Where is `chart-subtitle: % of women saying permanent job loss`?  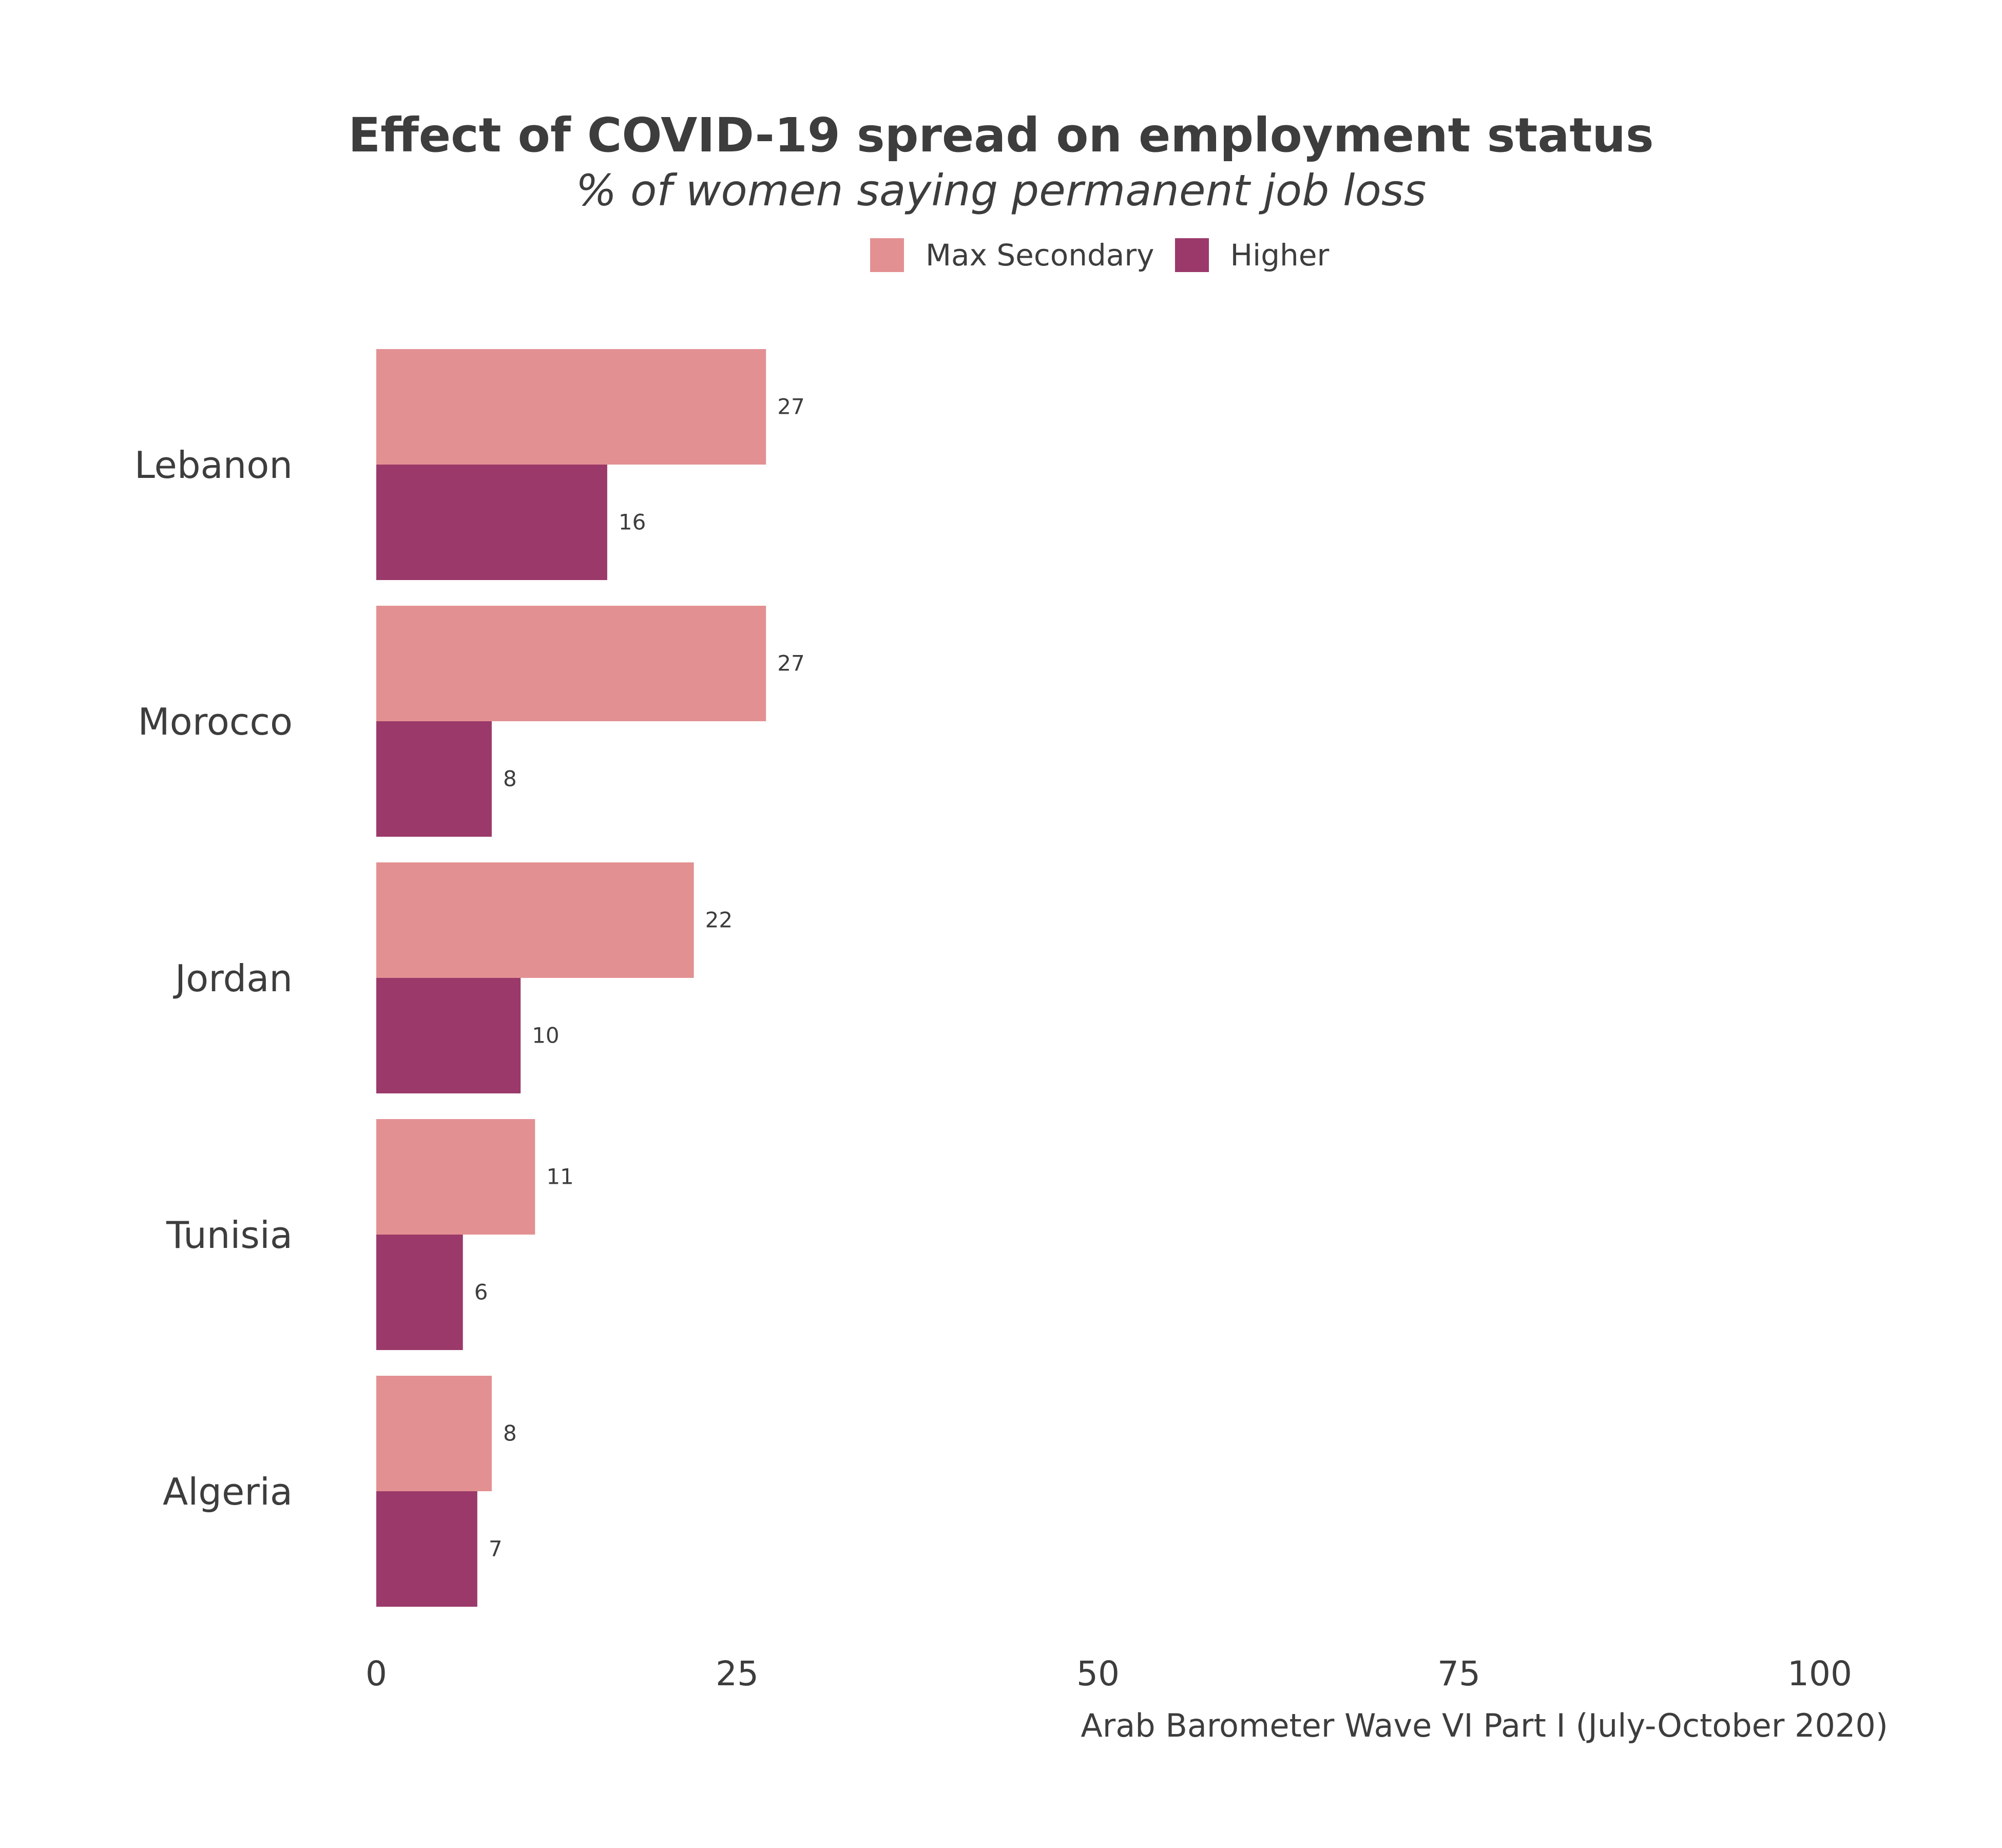 chart-subtitle: % of women saying permanent job loss is located at coordinates (1001, 190).